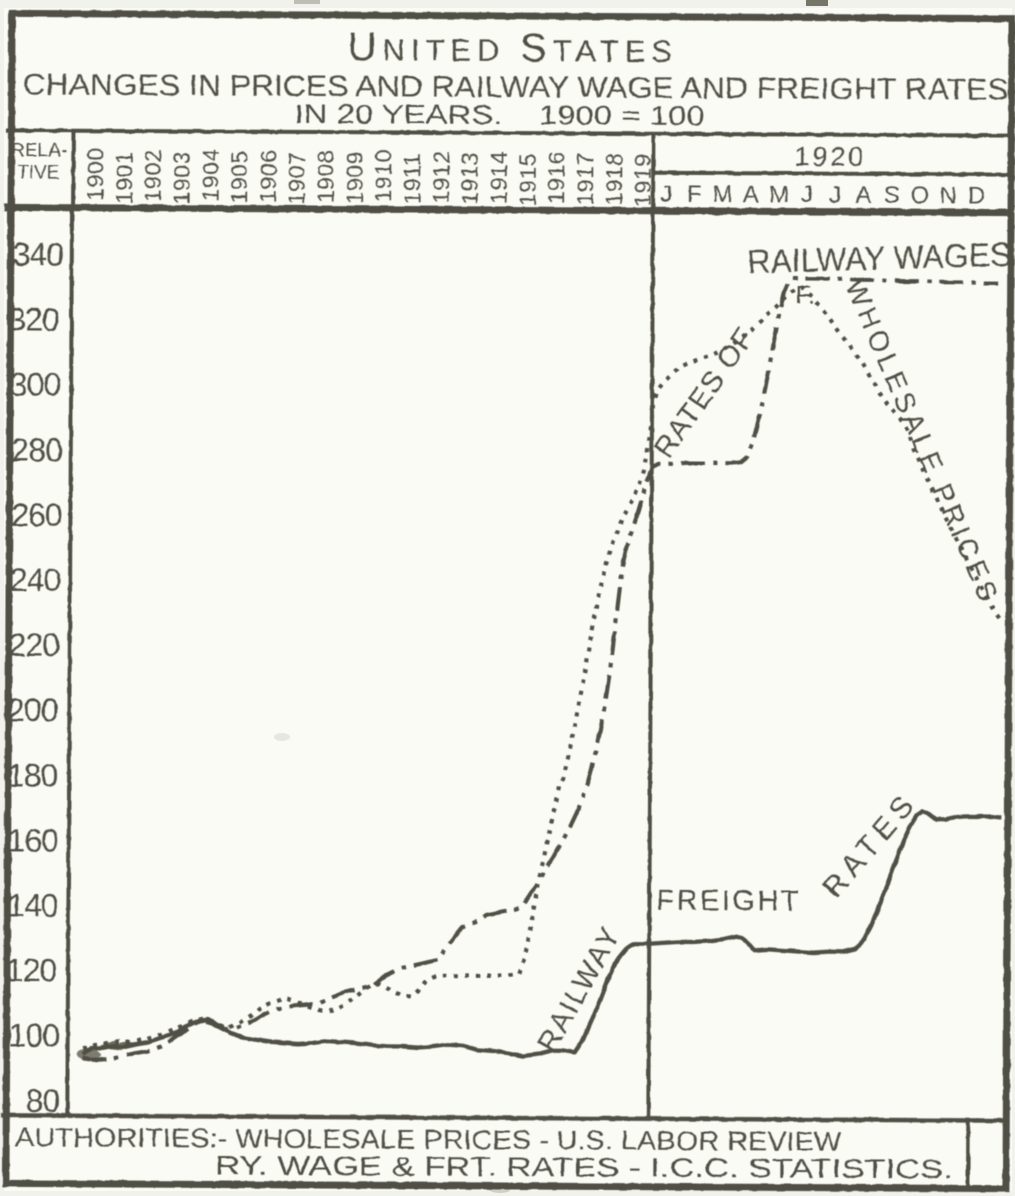 The height and width of the screenshot is (1196, 1015). What do you see at coordinates (32, 775) in the screenshot?
I see `svg-text: 180` at bounding box center [32, 775].